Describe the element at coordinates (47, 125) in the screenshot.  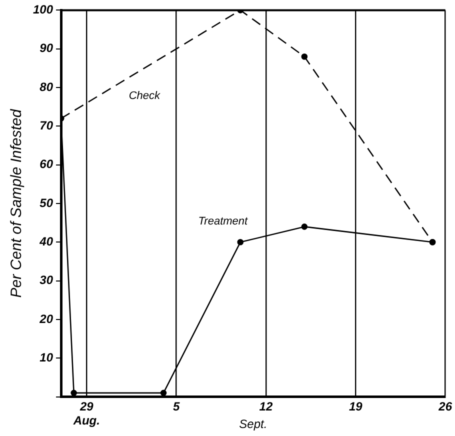
I see `y-tick-label: 70` at that location.